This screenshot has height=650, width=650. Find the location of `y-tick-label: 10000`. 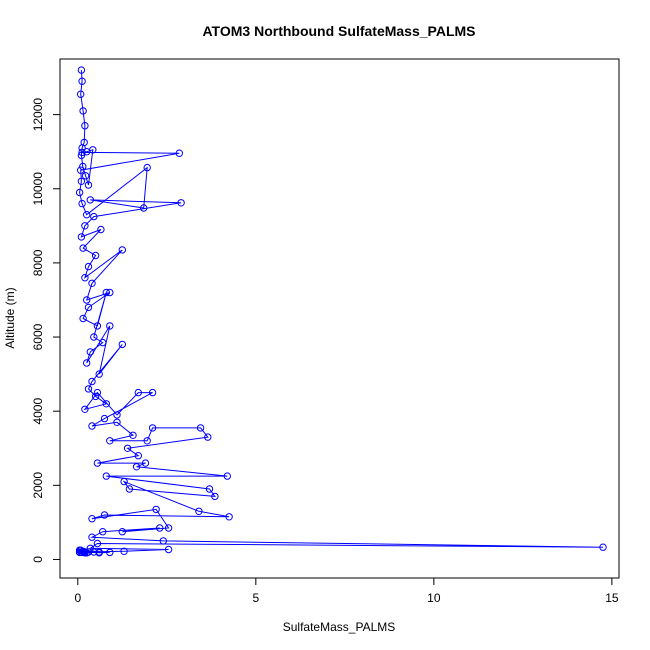

y-tick-label: 10000 is located at coordinates (38, 189).